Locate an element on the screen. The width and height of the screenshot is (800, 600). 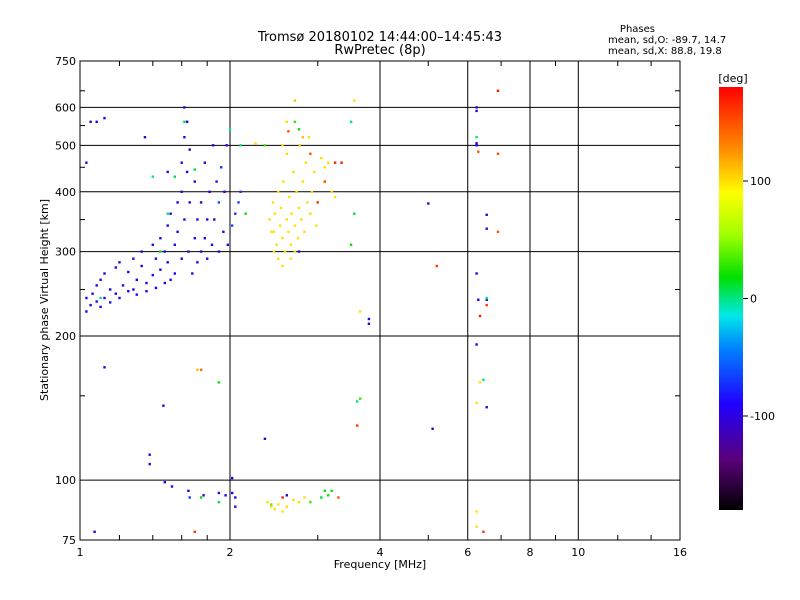
x-tick-label: 16 is located at coordinates (680, 552).